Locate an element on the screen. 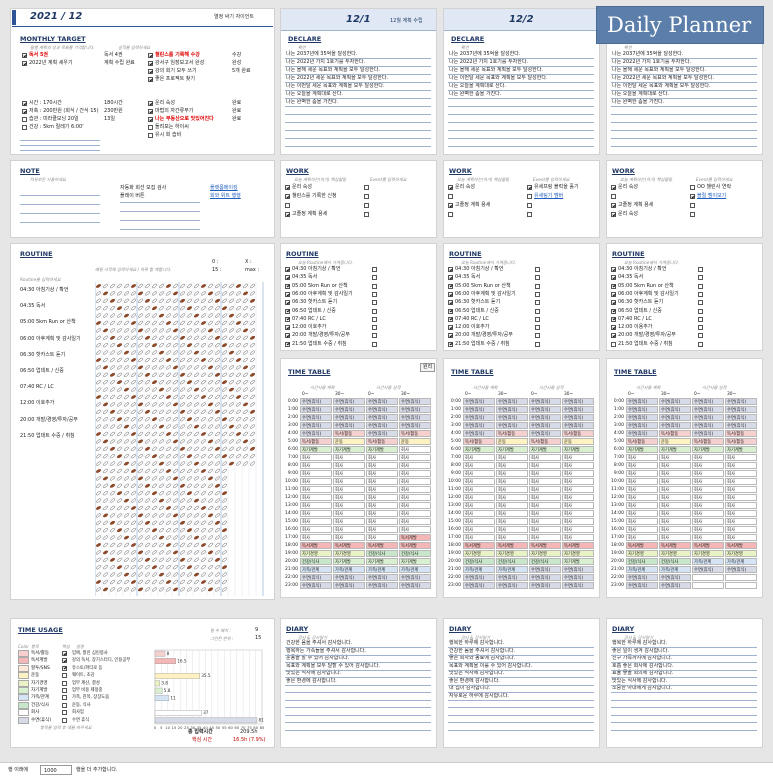  label: 유세팅기 멤버 is located at coordinates (549, 196).